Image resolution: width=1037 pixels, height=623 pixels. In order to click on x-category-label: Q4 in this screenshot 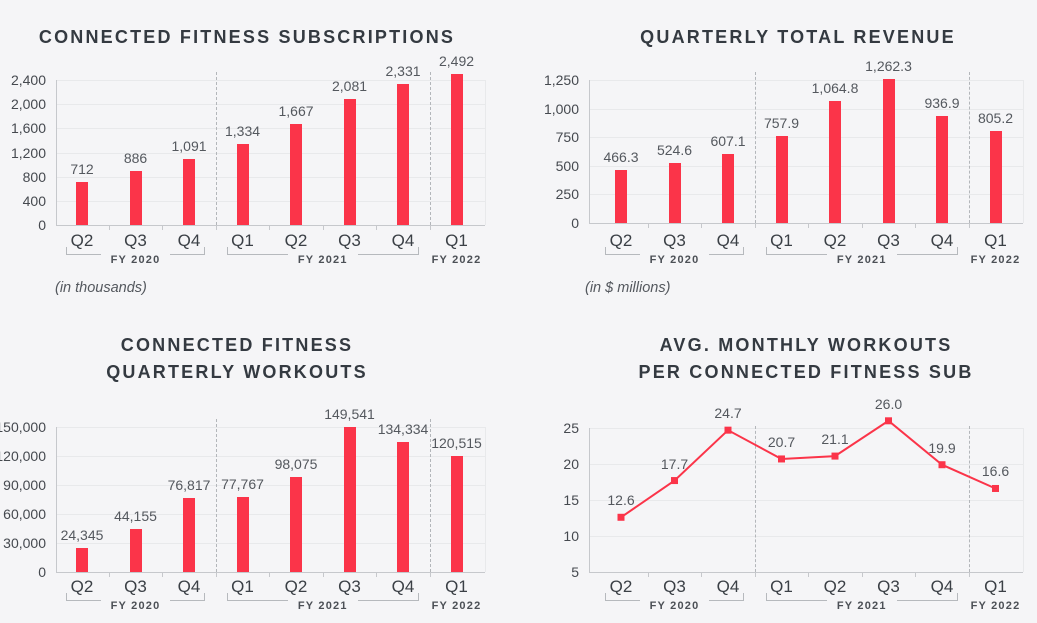, I will do `click(942, 586)`.